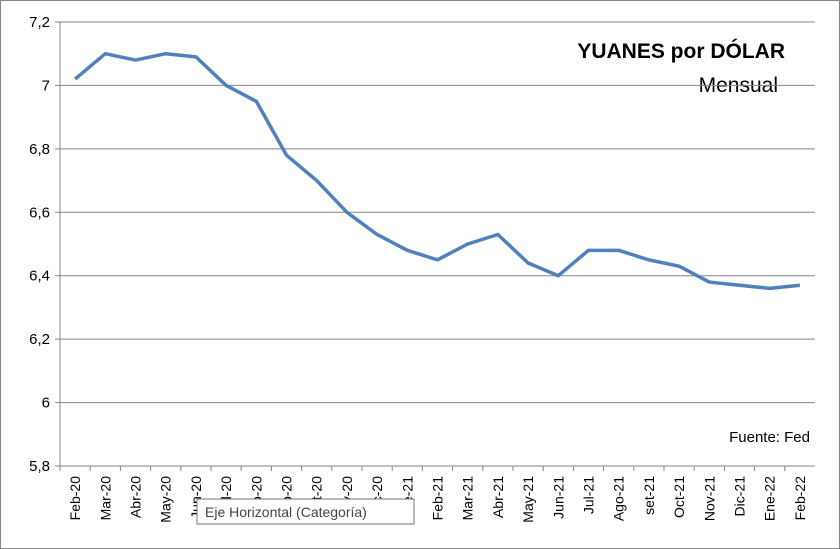 The height and width of the screenshot is (549, 840). Describe the element at coordinates (709, 498) in the screenshot. I see `x-tick-label: Nov-21` at that location.